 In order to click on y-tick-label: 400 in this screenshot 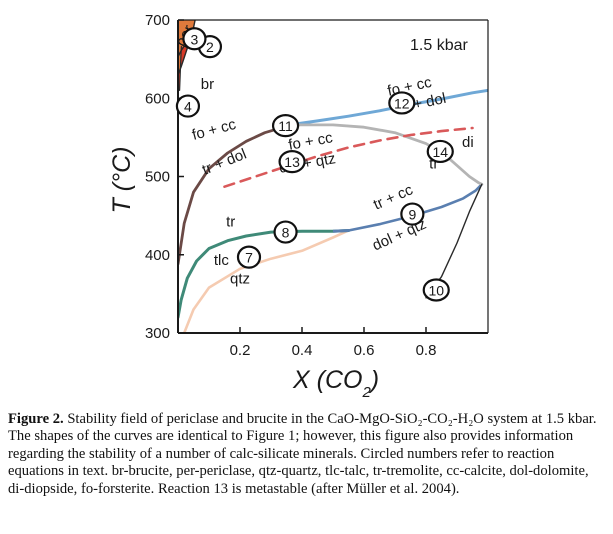, I will do `click(157, 255)`.